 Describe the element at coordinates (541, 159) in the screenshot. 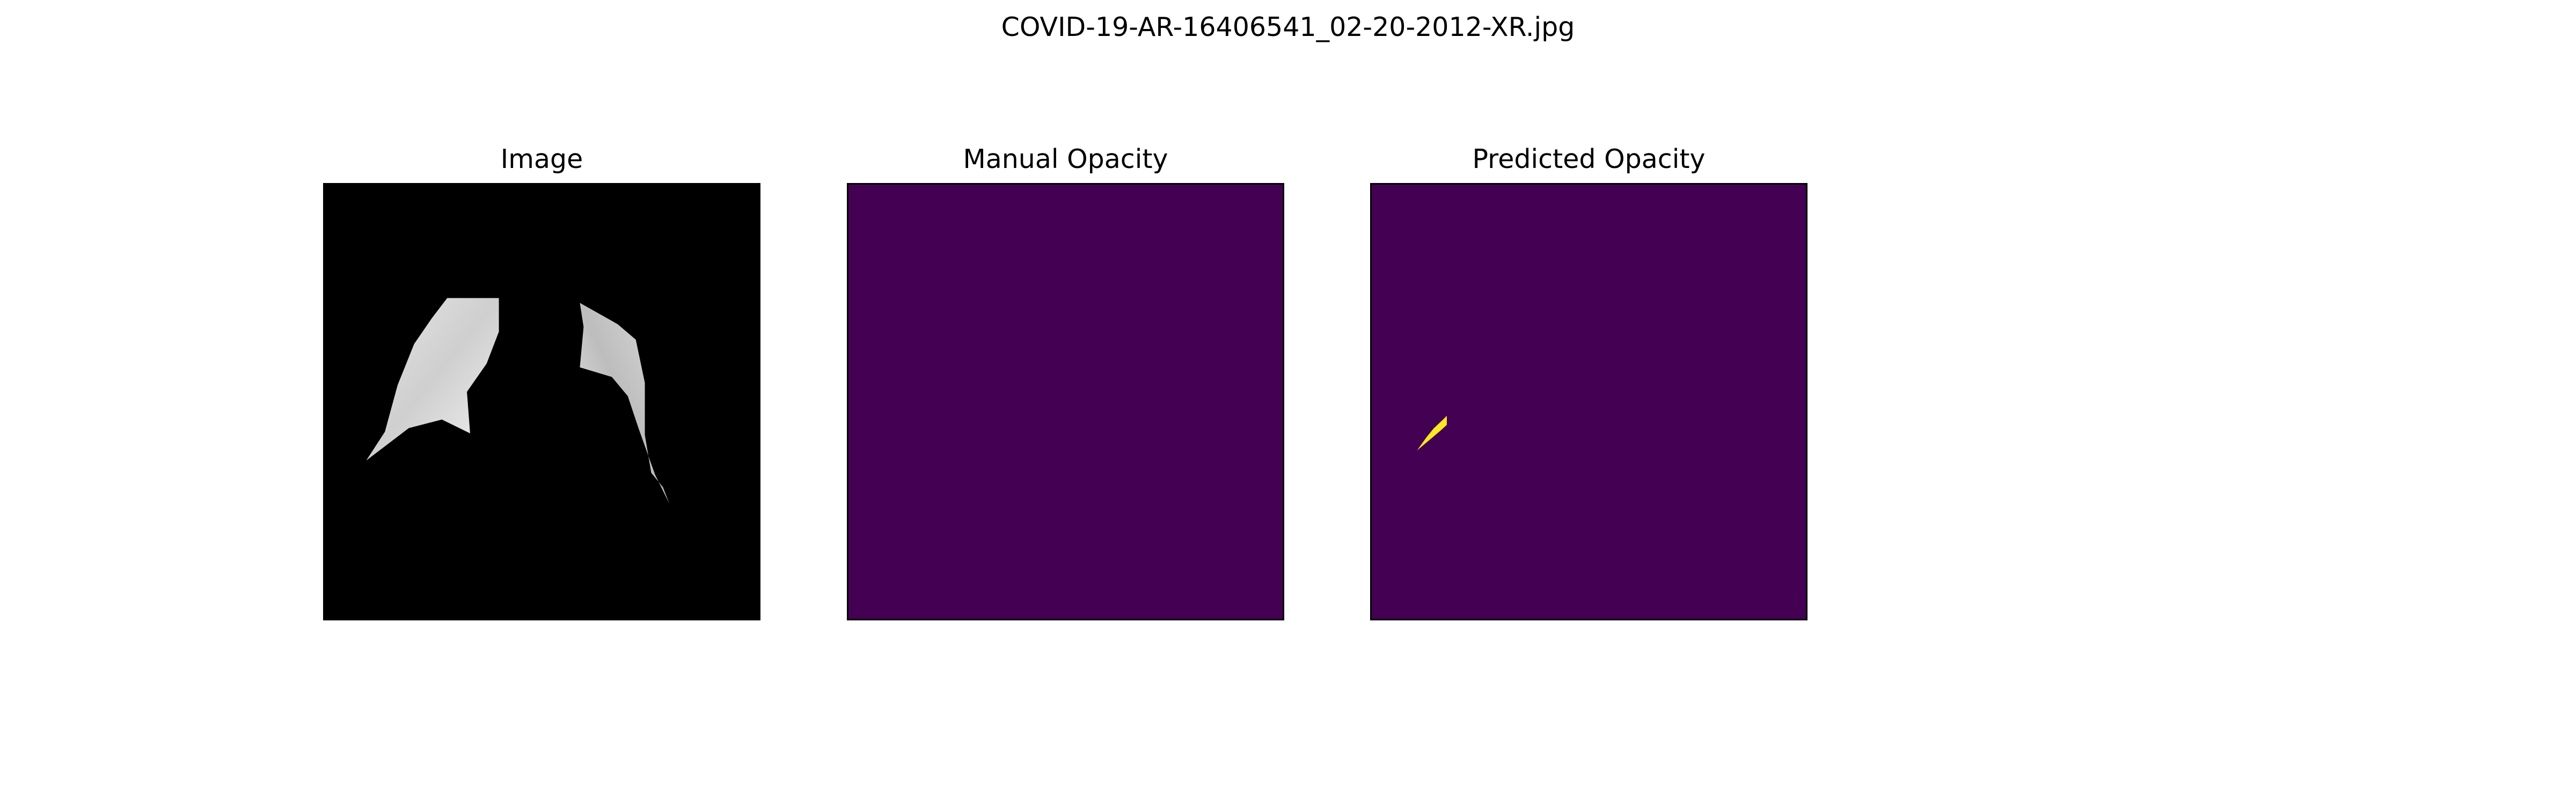

I see `panel-title-image: Image` at that location.